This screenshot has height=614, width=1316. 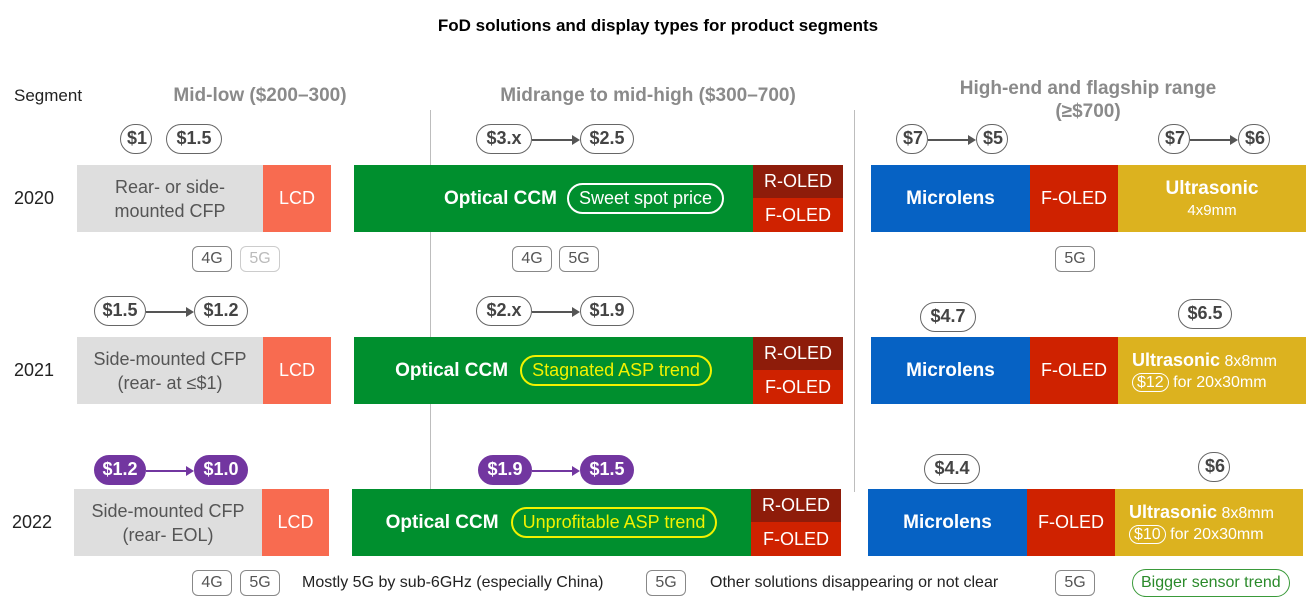 What do you see at coordinates (1214, 140) in the screenshot?
I see `arrow-ultra` at bounding box center [1214, 140].